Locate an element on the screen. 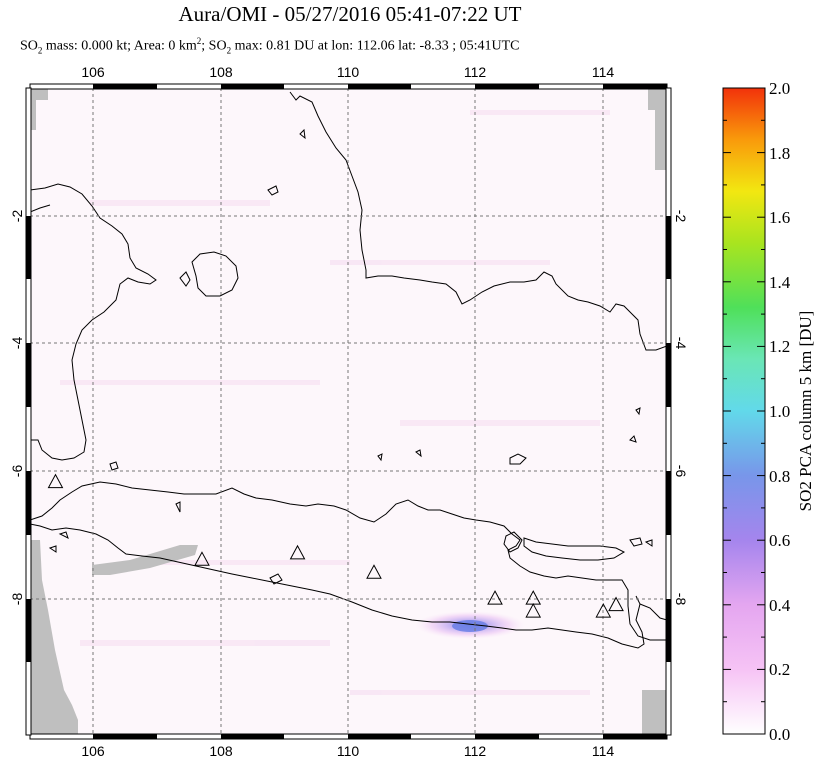 The image size is (823, 759). colorbar-label-9: 1.8 is located at coordinates (779, 153).